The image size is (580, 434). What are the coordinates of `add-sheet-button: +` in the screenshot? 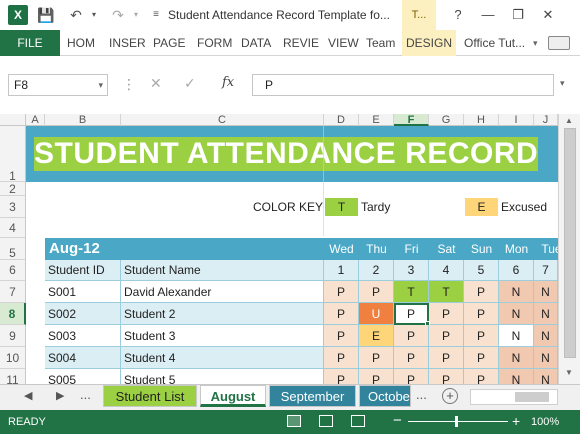 It's located at (450, 396).